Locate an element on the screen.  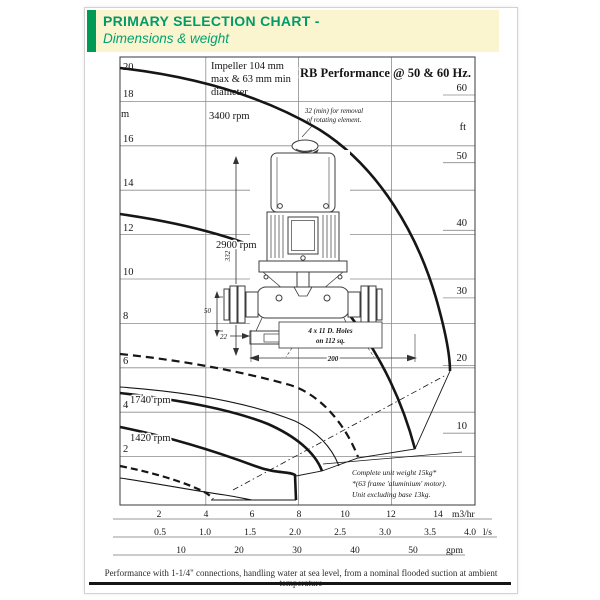
left-axis-tick-label: 14 is located at coordinates (128, 183).